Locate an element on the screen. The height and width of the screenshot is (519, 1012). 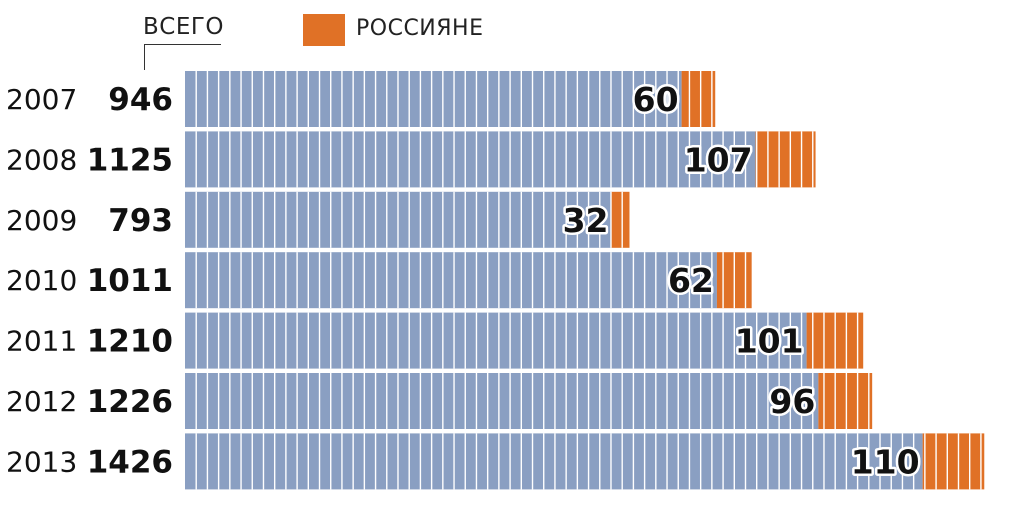
total-value-label: 793 is located at coordinates (140, 221).